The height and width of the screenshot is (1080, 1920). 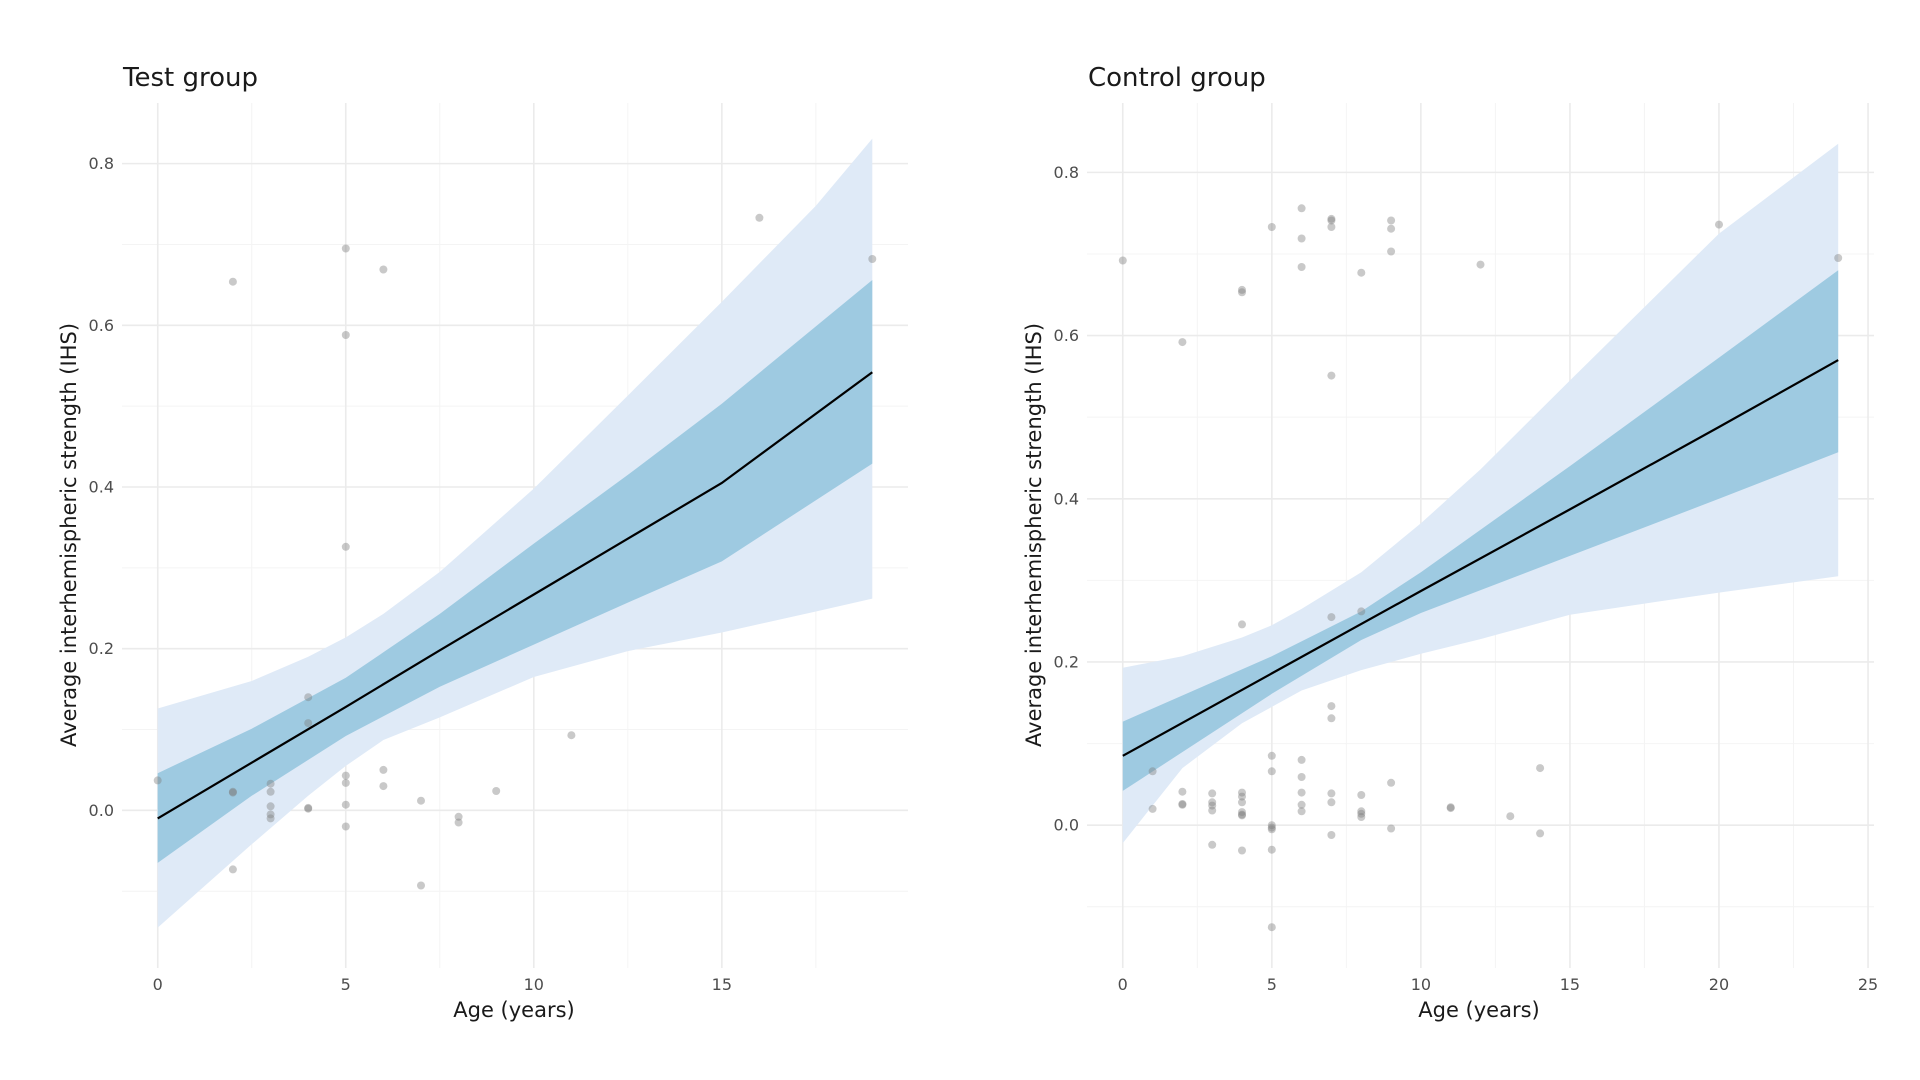 What do you see at coordinates (1478, 1010) in the screenshot?
I see `control-x-axis-title: Age (years)` at bounding box center [1478, 1010].